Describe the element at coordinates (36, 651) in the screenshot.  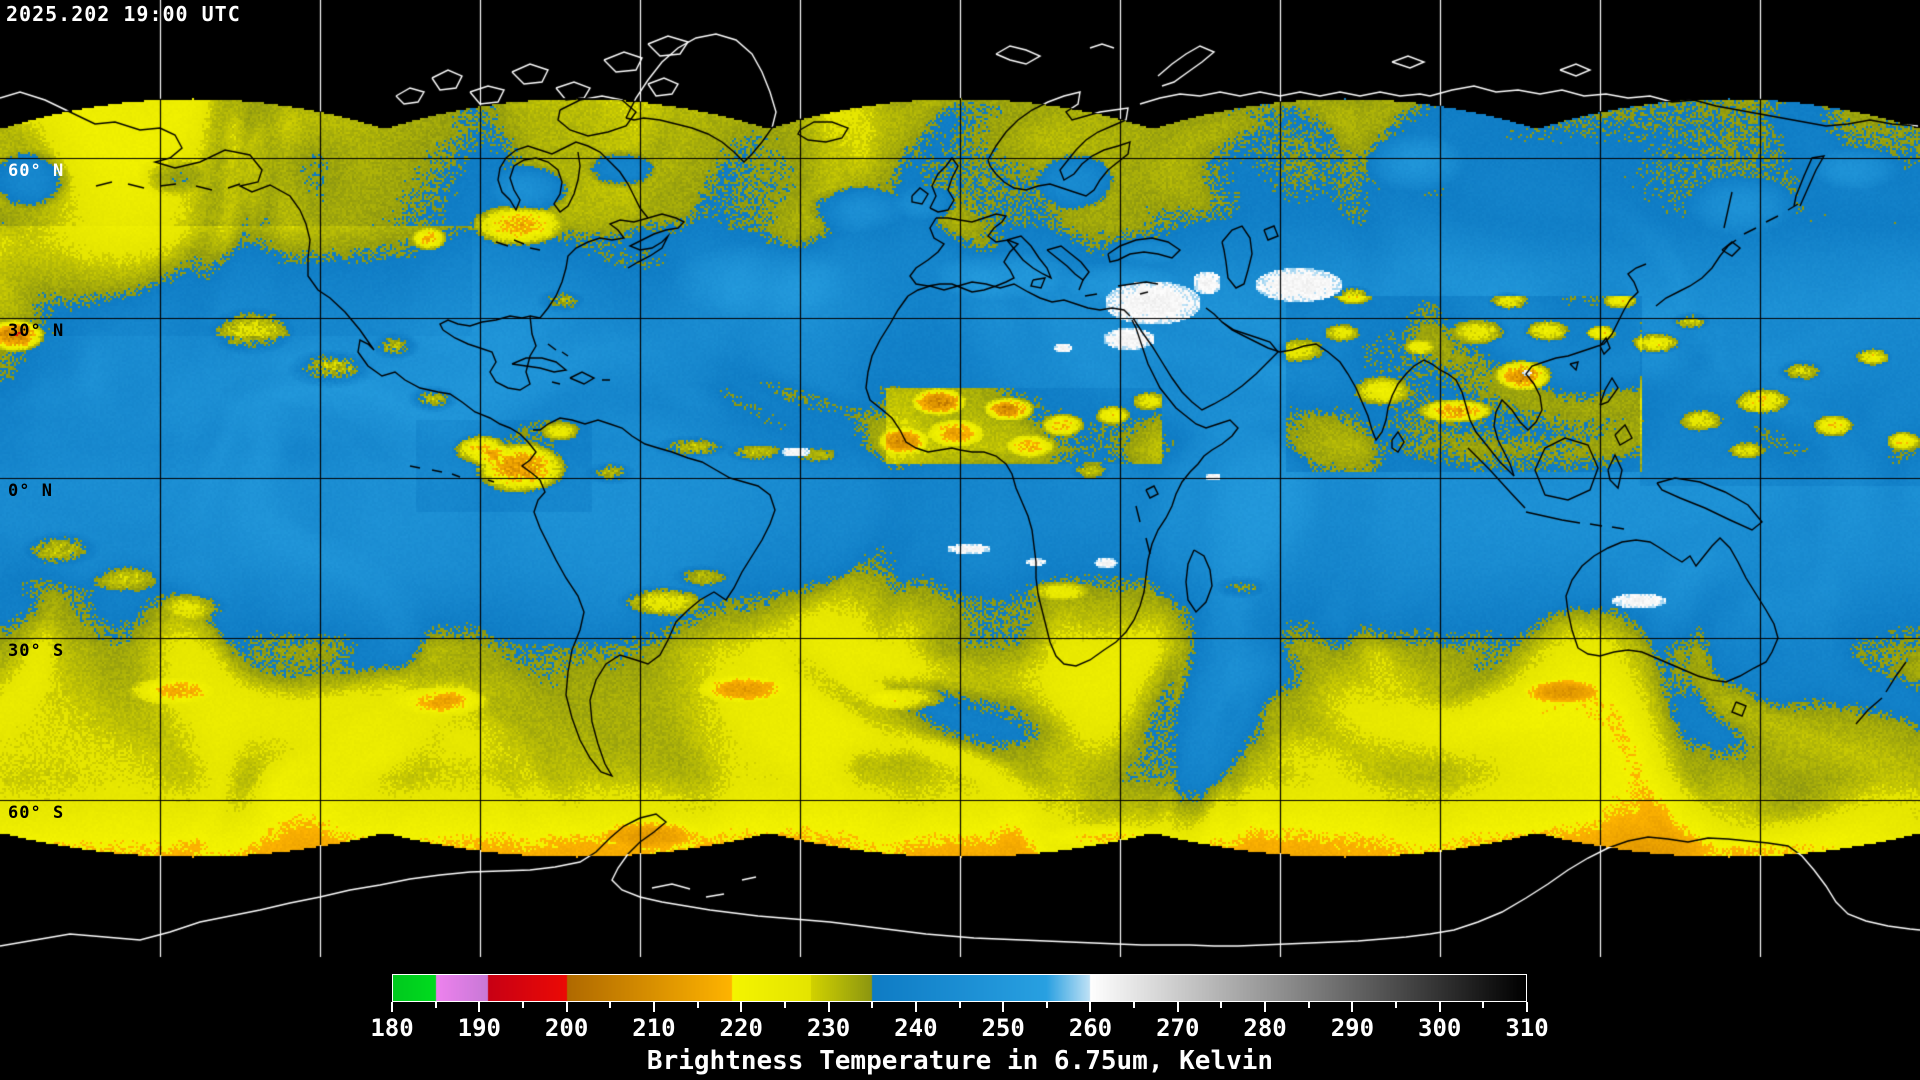
I see `lat-label-30s: 30° S` at that location.